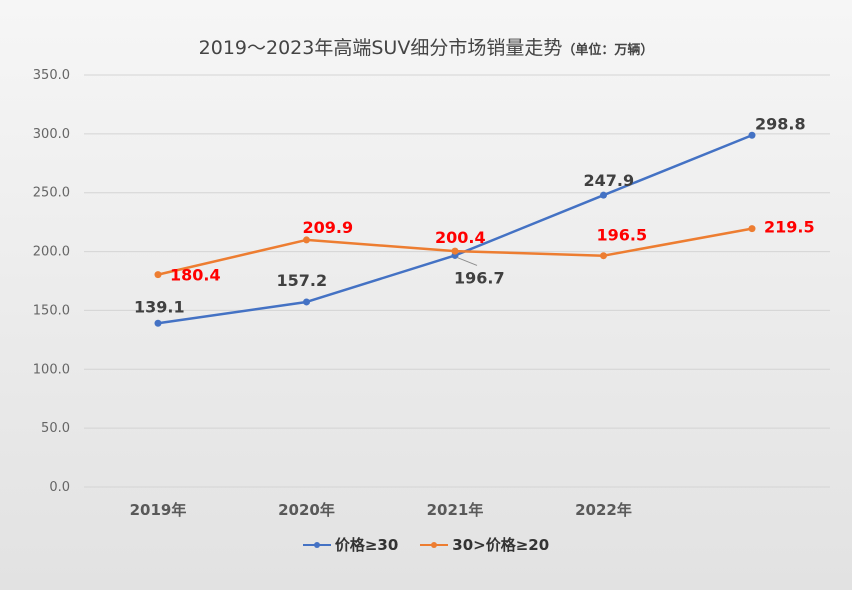 This screenshot has width=852, height=590. Describe the element at coordinates (51, 252) in the screenshot. I see `y-tick-label: 200.0` at that location.